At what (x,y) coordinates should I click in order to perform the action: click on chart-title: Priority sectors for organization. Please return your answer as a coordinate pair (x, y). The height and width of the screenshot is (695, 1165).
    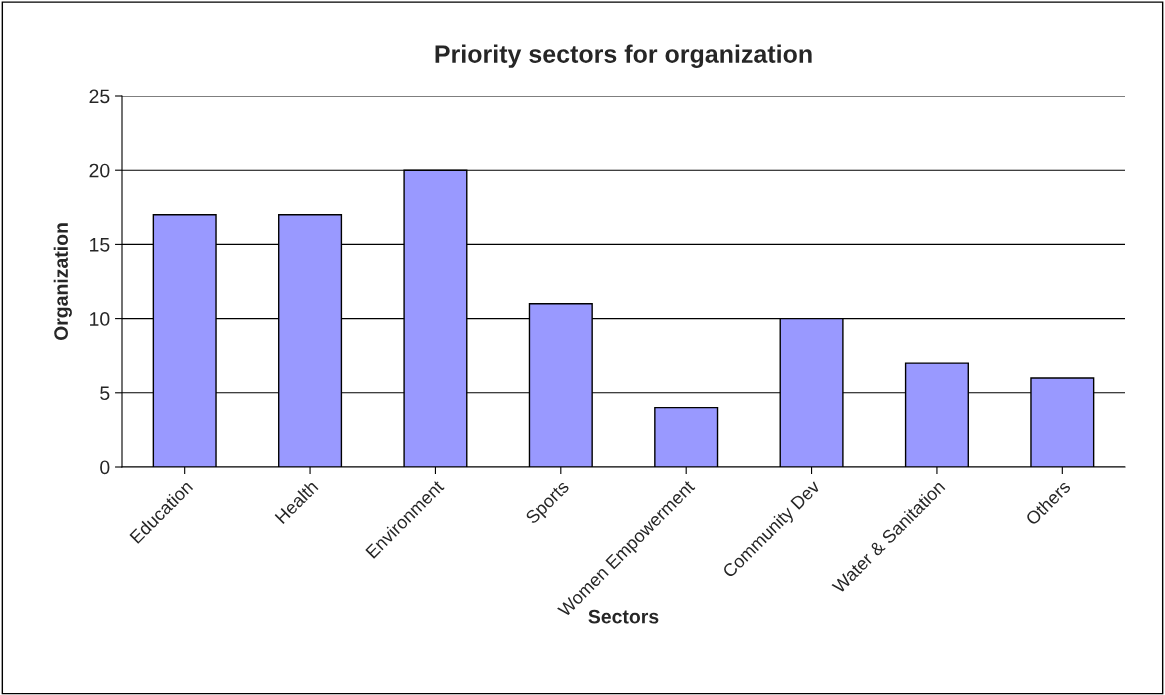
    Looking at the image, I should click on (623, 56).